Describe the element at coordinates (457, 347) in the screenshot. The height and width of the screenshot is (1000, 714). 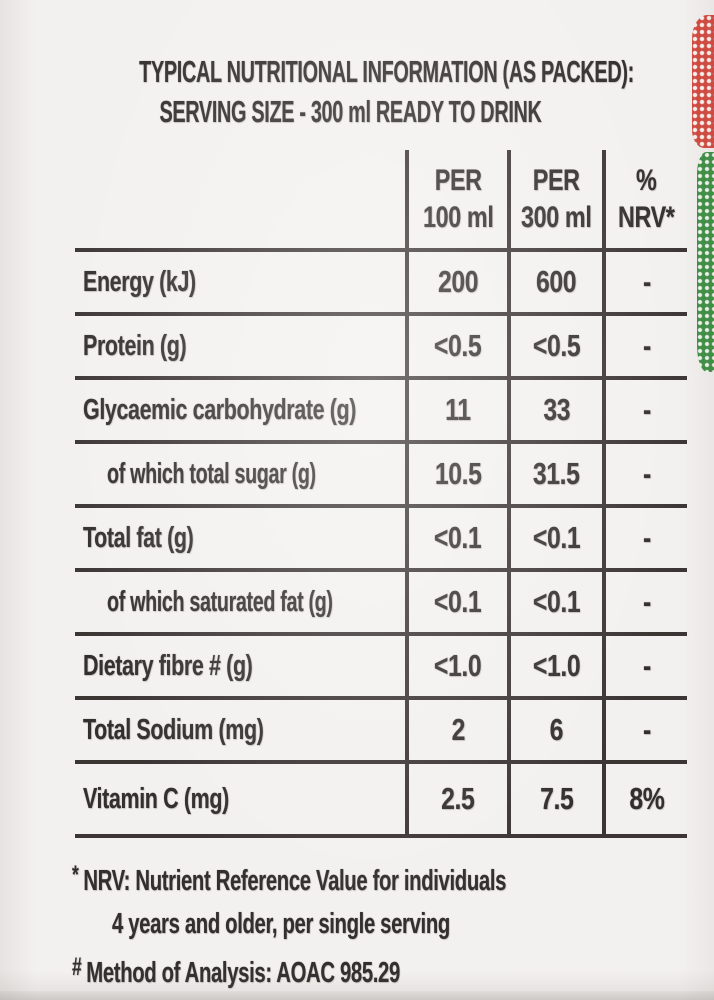
I see `value-per-100ml: <0.5` at that location.